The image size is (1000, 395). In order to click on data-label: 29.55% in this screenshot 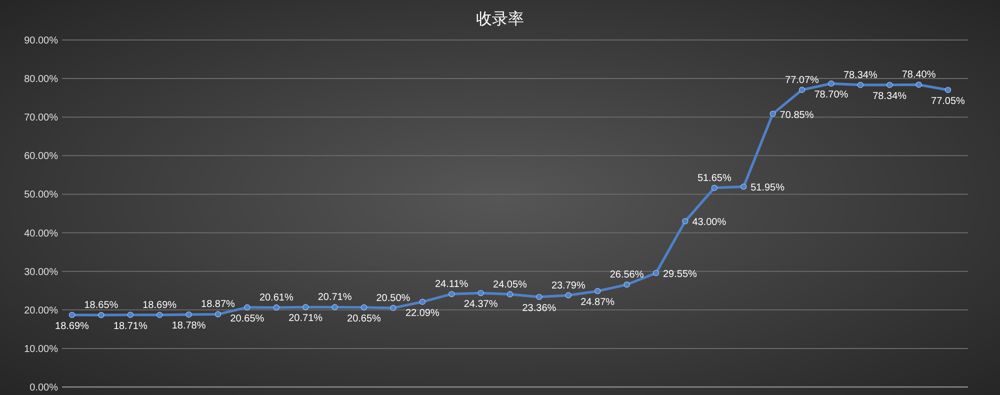, I will do `click(680, 274)`.